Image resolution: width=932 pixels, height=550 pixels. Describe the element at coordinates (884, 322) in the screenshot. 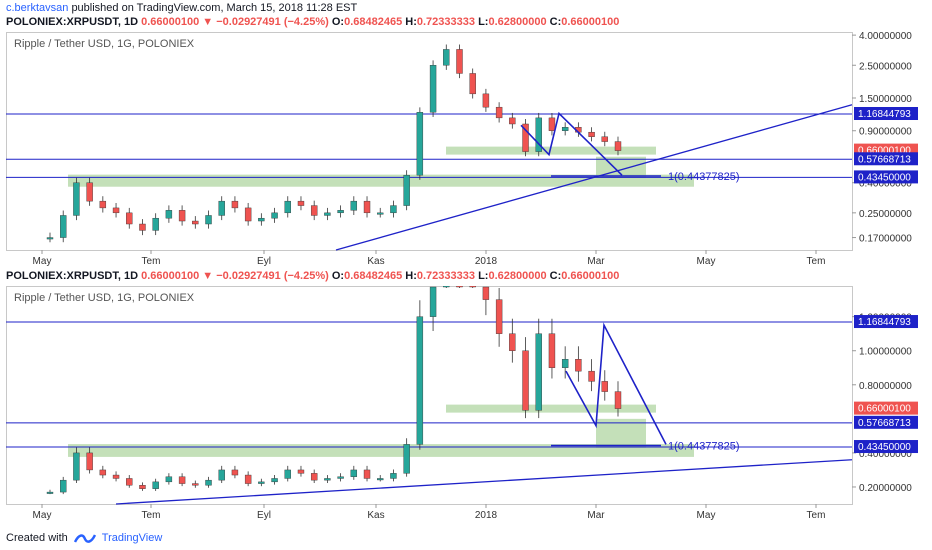

I see `price-tag-label: 1.16844793` at that location.